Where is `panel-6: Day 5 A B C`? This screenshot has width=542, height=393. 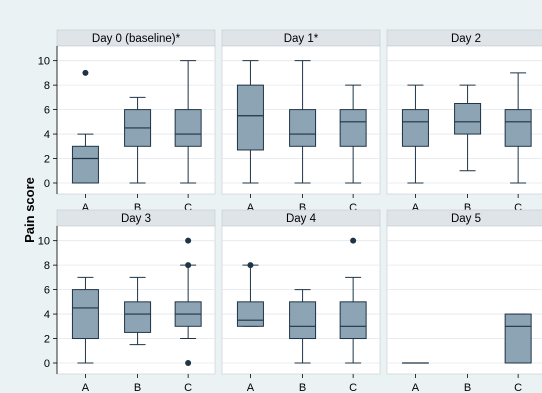
panel-6: Day 5 A B C is located at coordinates (464, 301).